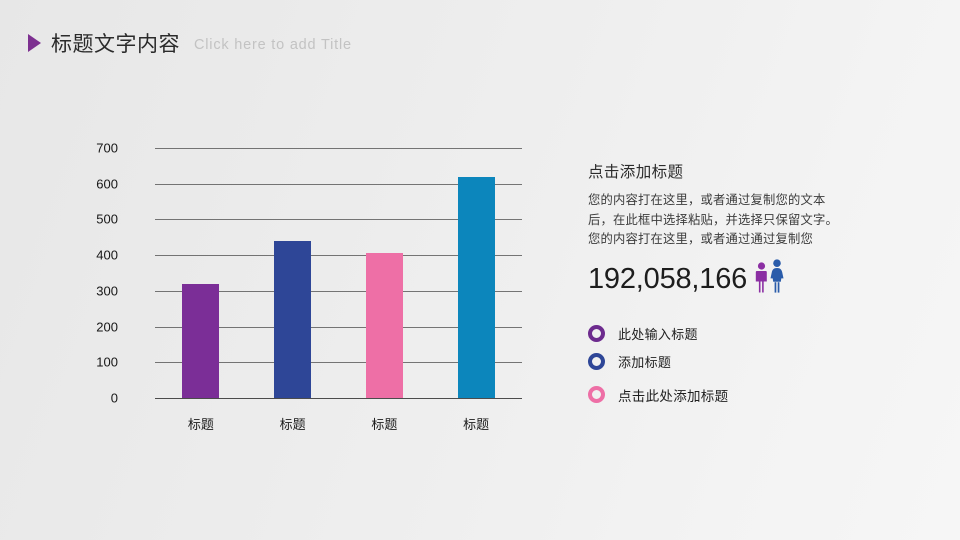 The image size is (960, 540). Describe the element at coordinates (107, 219) in the screenshot. I see `y-axis-tick-label: 500` at that location.